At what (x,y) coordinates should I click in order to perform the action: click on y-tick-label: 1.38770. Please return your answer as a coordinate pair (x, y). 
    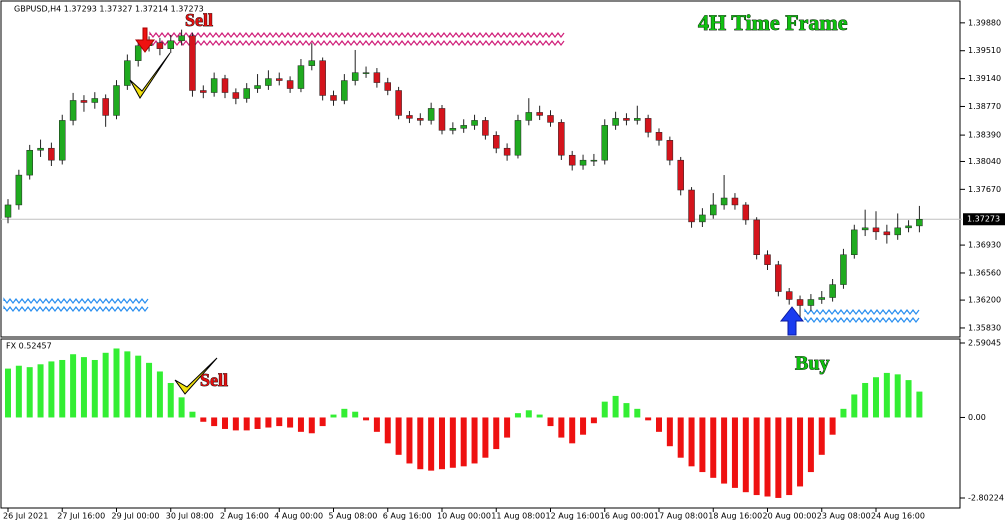
    Looking at the image, I should click on (984, 106).